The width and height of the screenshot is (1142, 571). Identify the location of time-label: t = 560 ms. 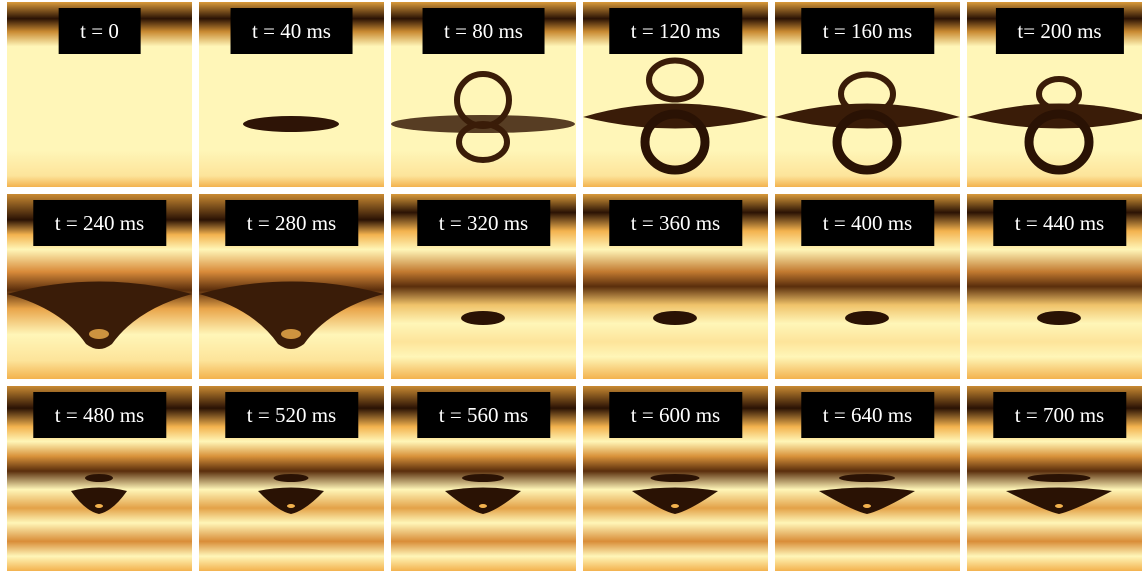
(483, 415).